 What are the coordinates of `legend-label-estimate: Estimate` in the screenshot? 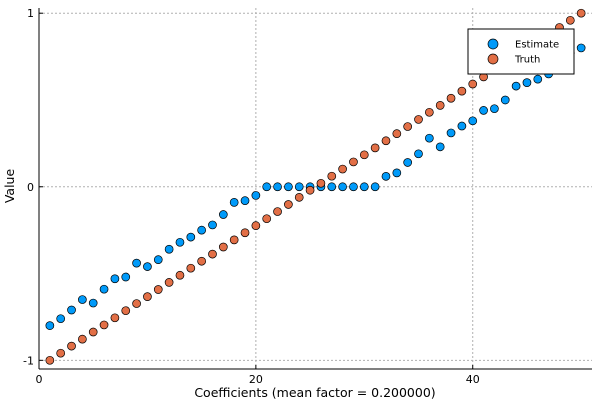 It's located at (537, 45).